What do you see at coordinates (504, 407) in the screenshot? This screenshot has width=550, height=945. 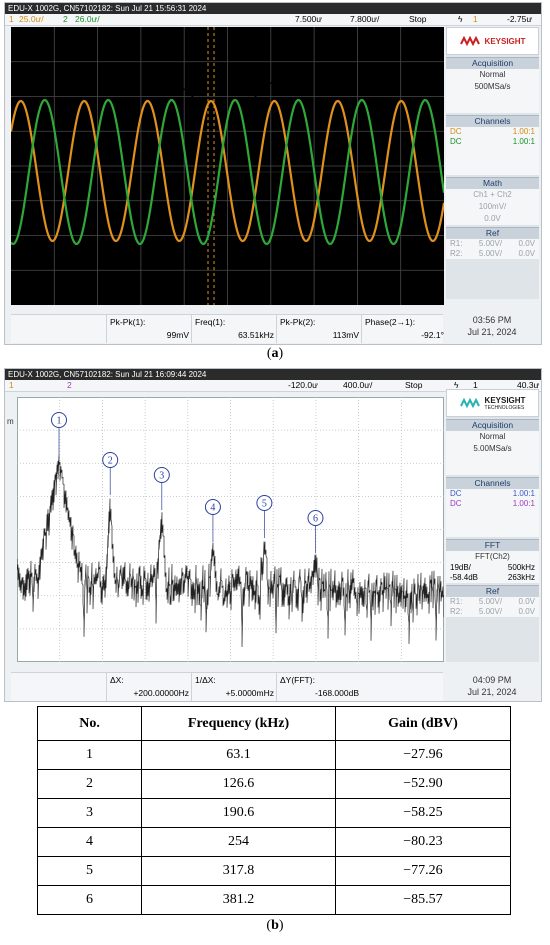 I see `logo-subtext: TECHNOLOGIES` at bounding box center [504, 407].